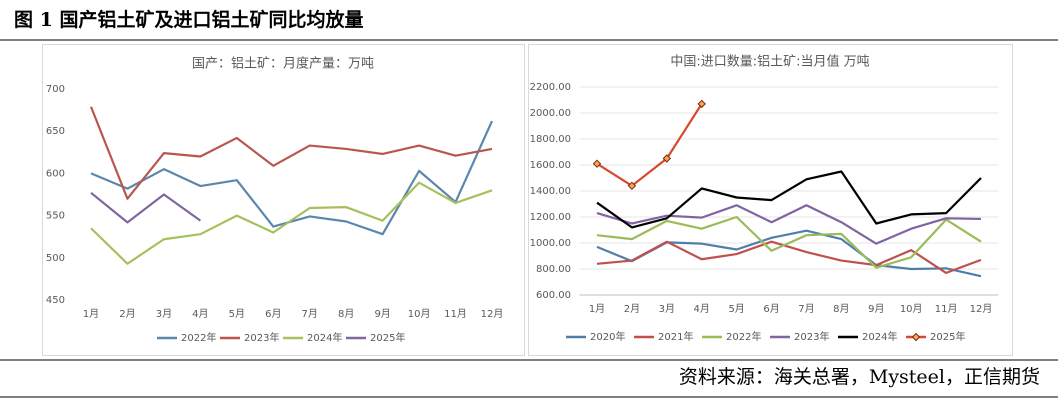 The image size is (1058, 400). What do you see at coordinates (550, 165) in the screenshot?
I see `y-tick-label: 1600.00` at bounding box center [550, 165].